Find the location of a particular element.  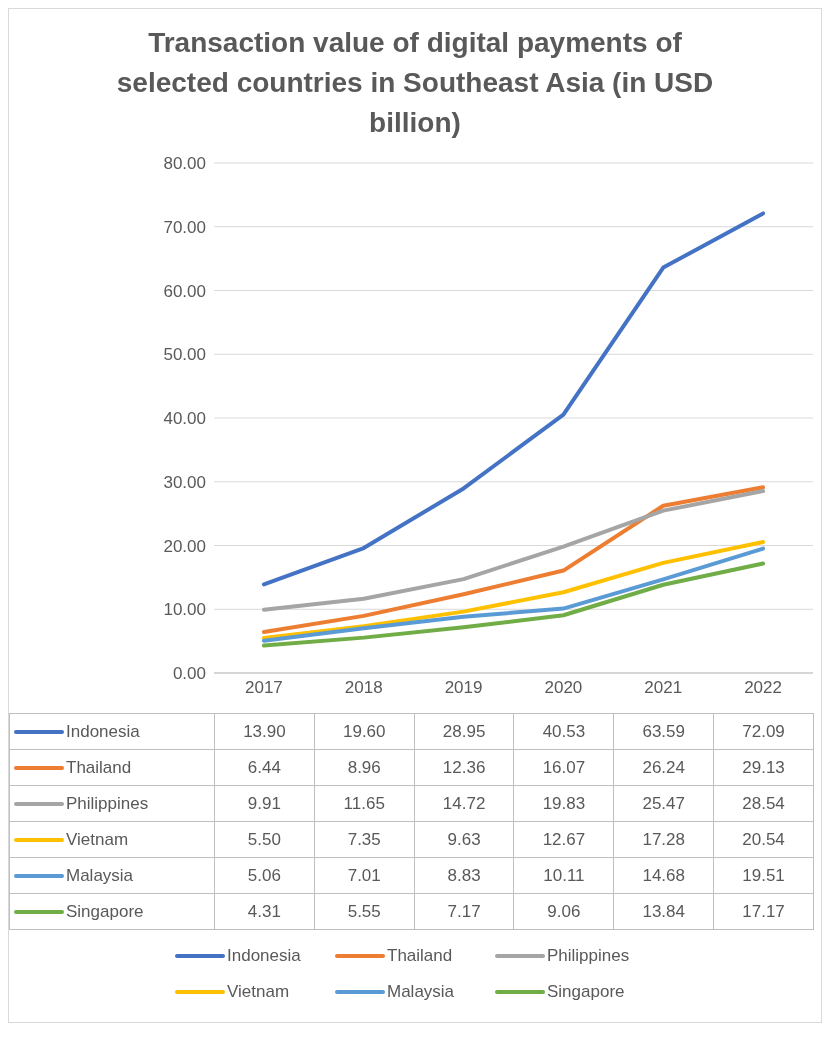

y-tick-label: 50.00 is located at coordinates (184, 355).